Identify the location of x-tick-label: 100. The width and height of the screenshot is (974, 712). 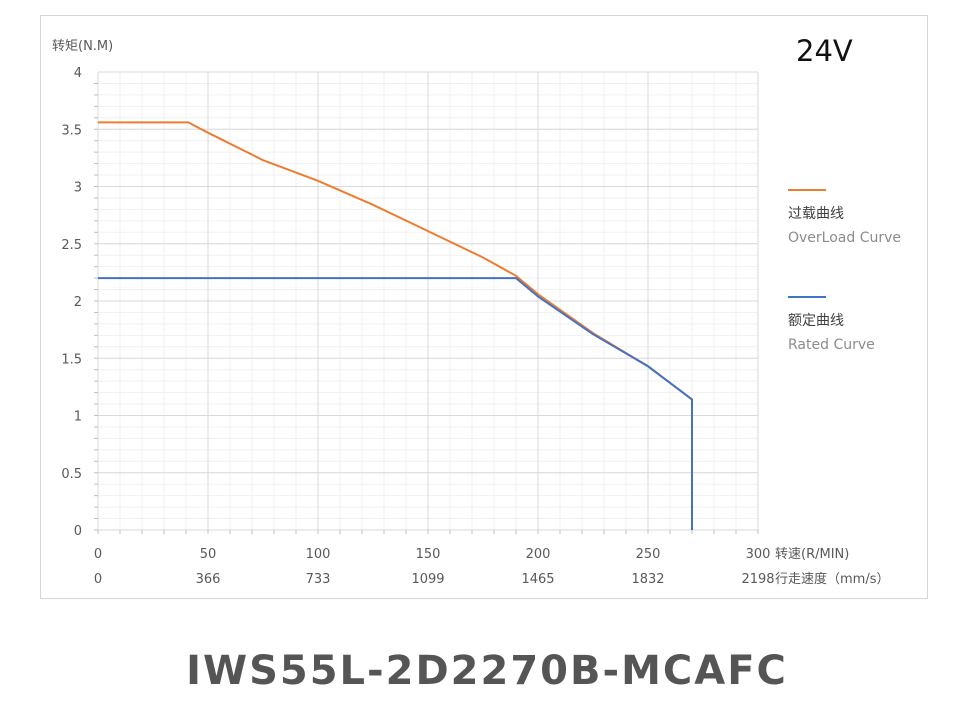
(318, 554).